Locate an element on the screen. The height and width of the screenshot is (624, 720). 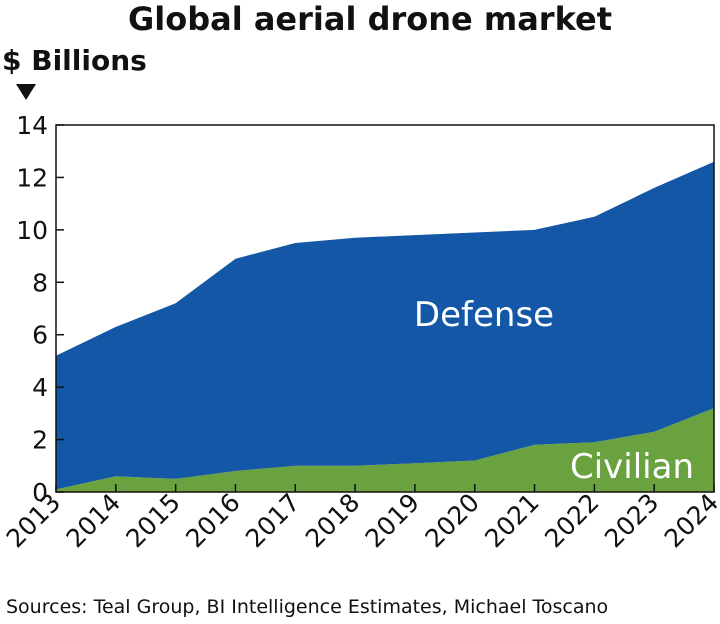
y-tick-label: 10 is located at coordinates (32, 230).